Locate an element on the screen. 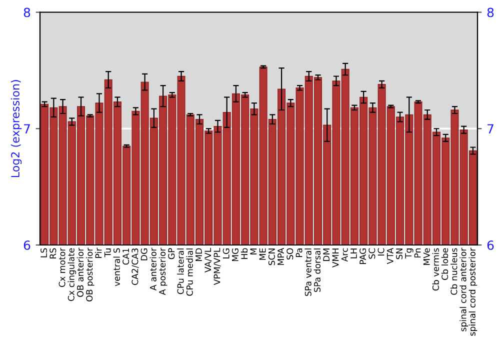 This screenshot has height=350, width=500. y-tick-label: 6 is located at coordinates (27, 245).